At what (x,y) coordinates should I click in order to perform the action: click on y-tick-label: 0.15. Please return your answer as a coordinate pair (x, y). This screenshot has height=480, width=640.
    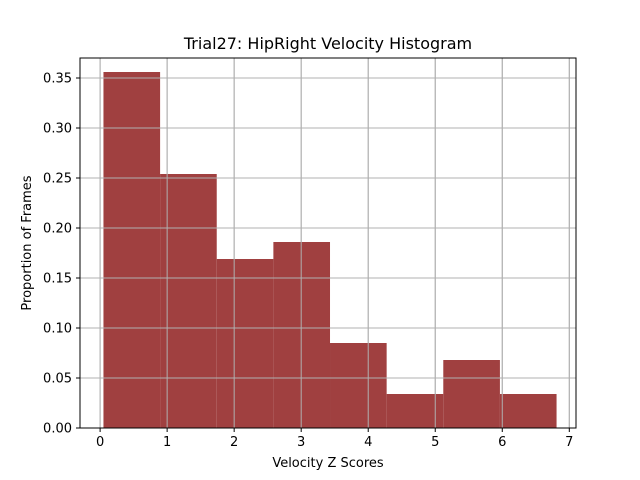
    Looking at the image, I should click on (57, 279).